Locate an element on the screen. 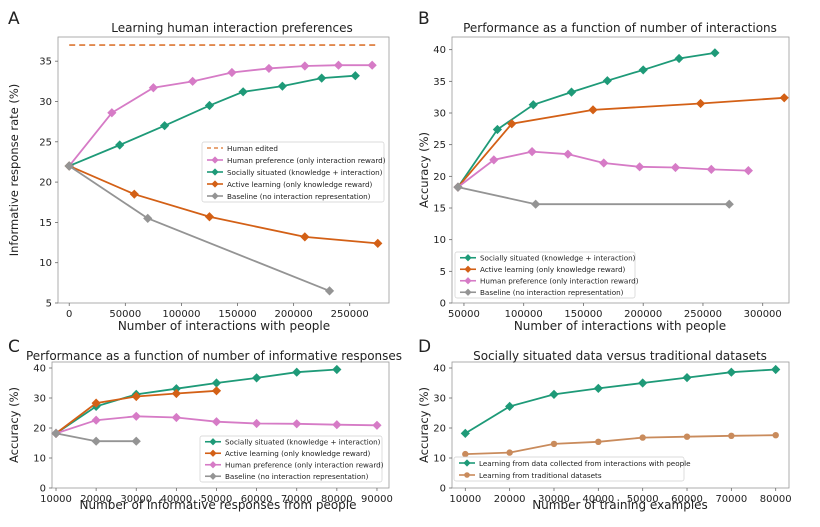 This screenshot has height=527, width=820. x-tick-label: 80000 is located at coordinates (337, 499).